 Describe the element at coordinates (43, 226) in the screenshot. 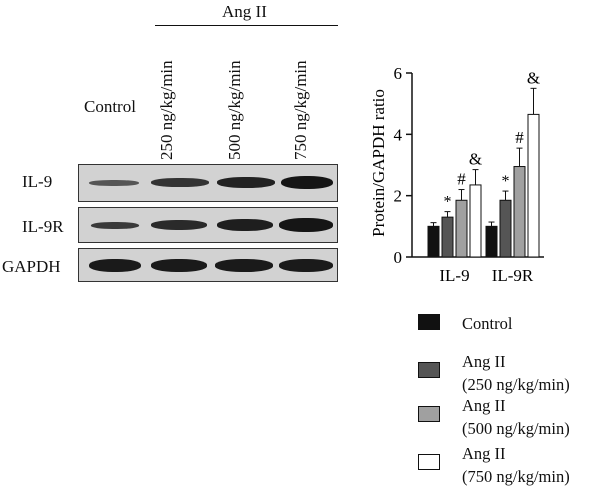

I see `blot-row-label-il9r: IL-9R` at that location.